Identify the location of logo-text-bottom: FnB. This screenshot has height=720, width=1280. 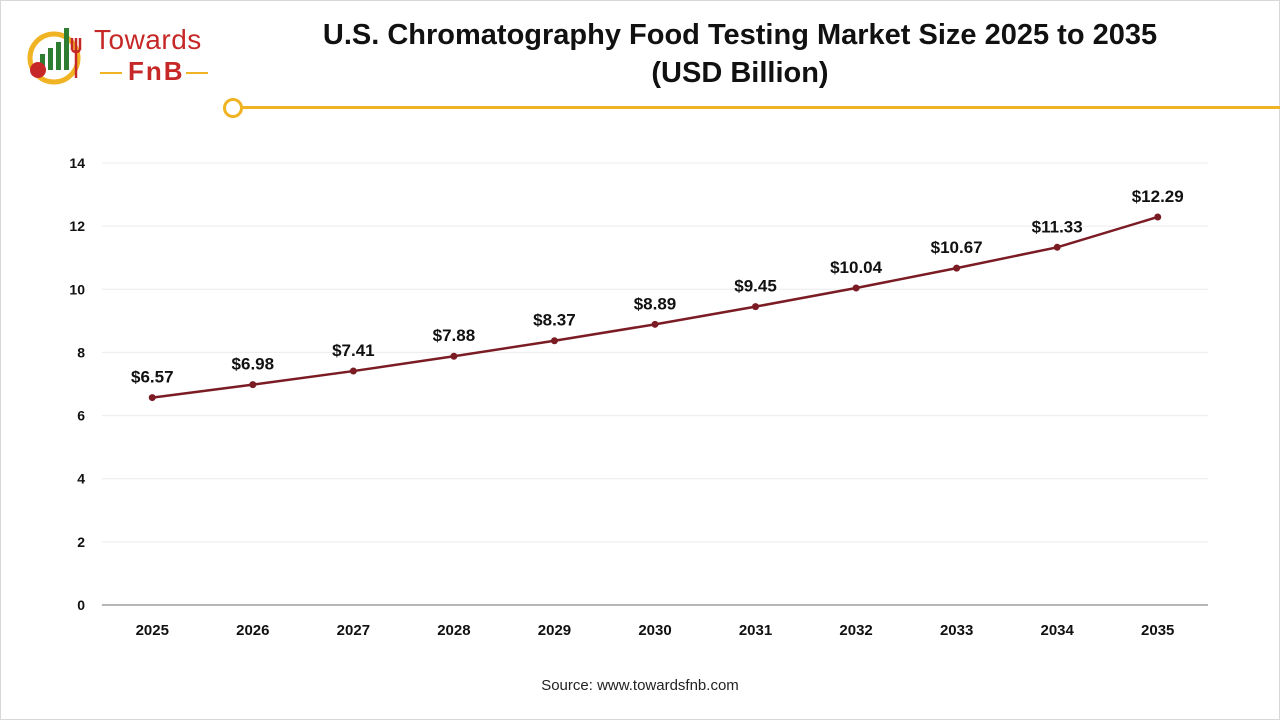
(156, 71).